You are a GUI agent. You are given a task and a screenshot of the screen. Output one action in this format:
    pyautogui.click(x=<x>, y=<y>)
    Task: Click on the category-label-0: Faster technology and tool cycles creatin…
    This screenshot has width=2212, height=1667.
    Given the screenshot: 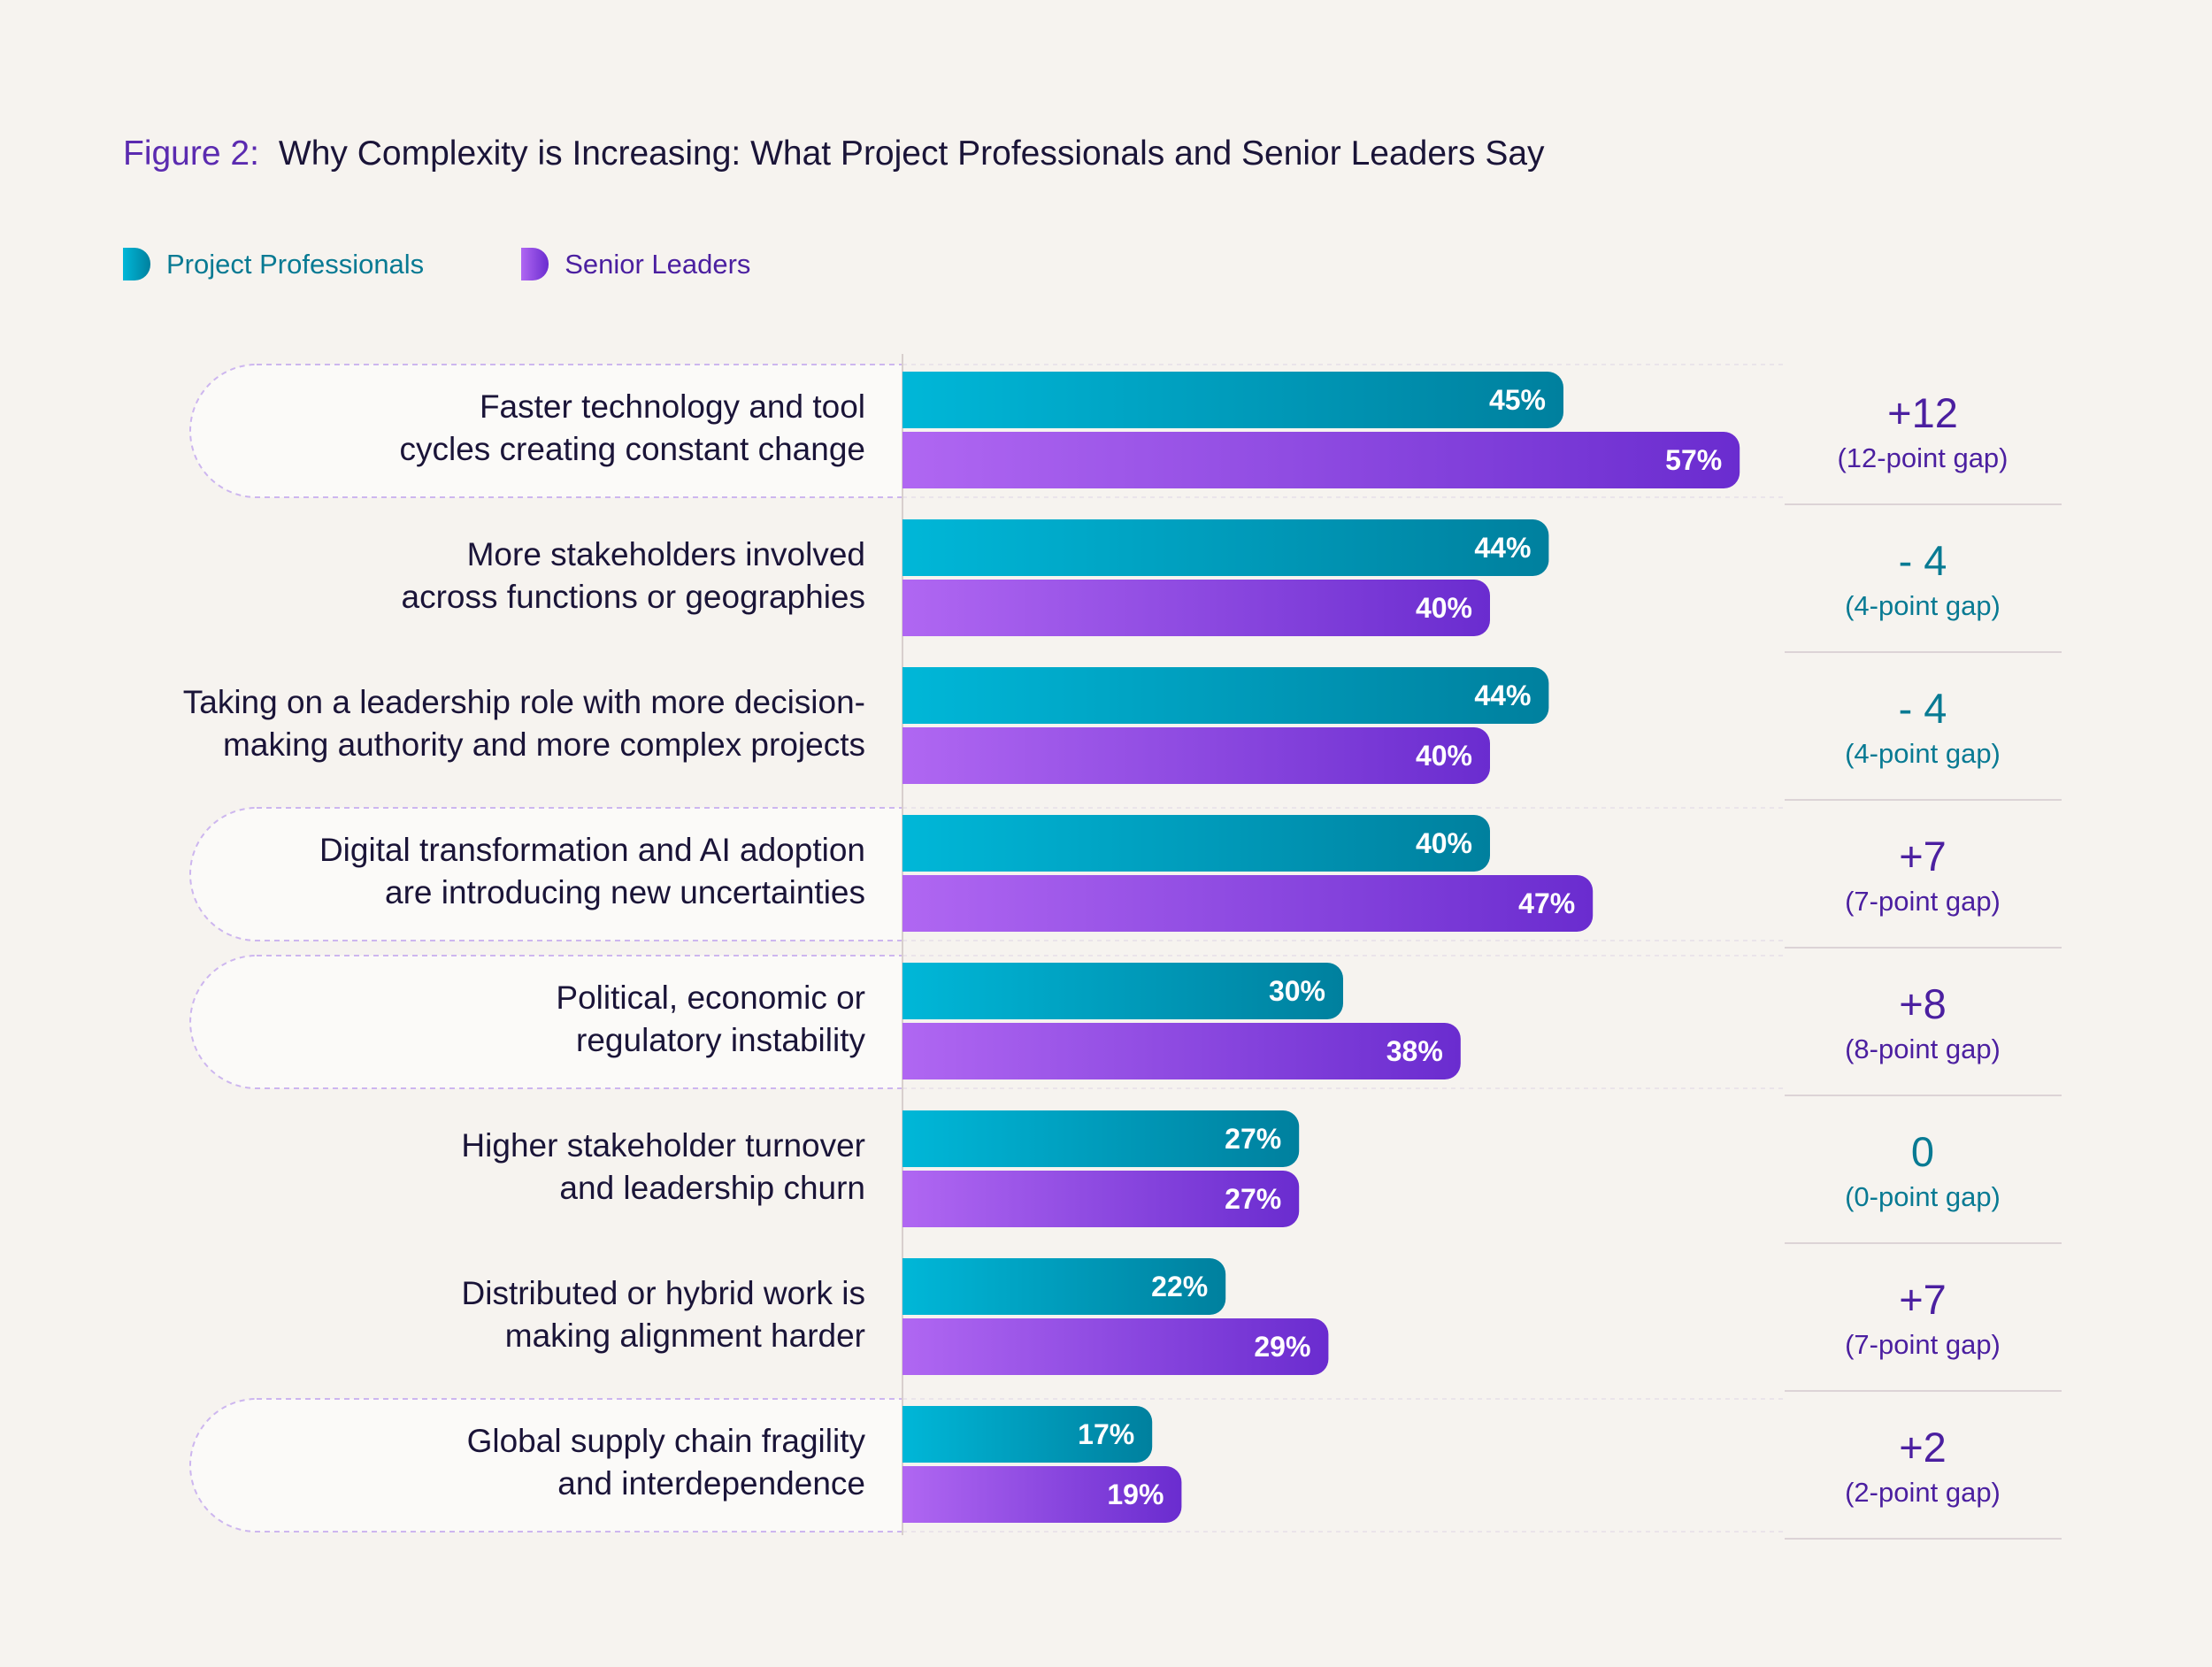 What is the action you would take?
    pyautogui.click(x=632, y=427)
    